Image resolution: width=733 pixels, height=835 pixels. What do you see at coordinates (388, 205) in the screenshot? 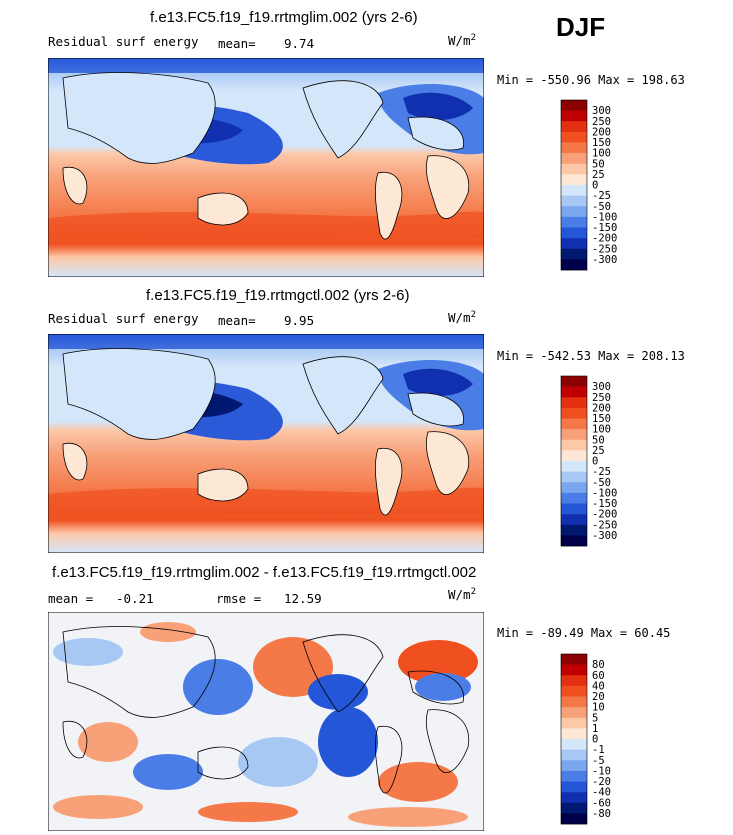
I see `panel1-south-america` at bounding box center [388, 205].